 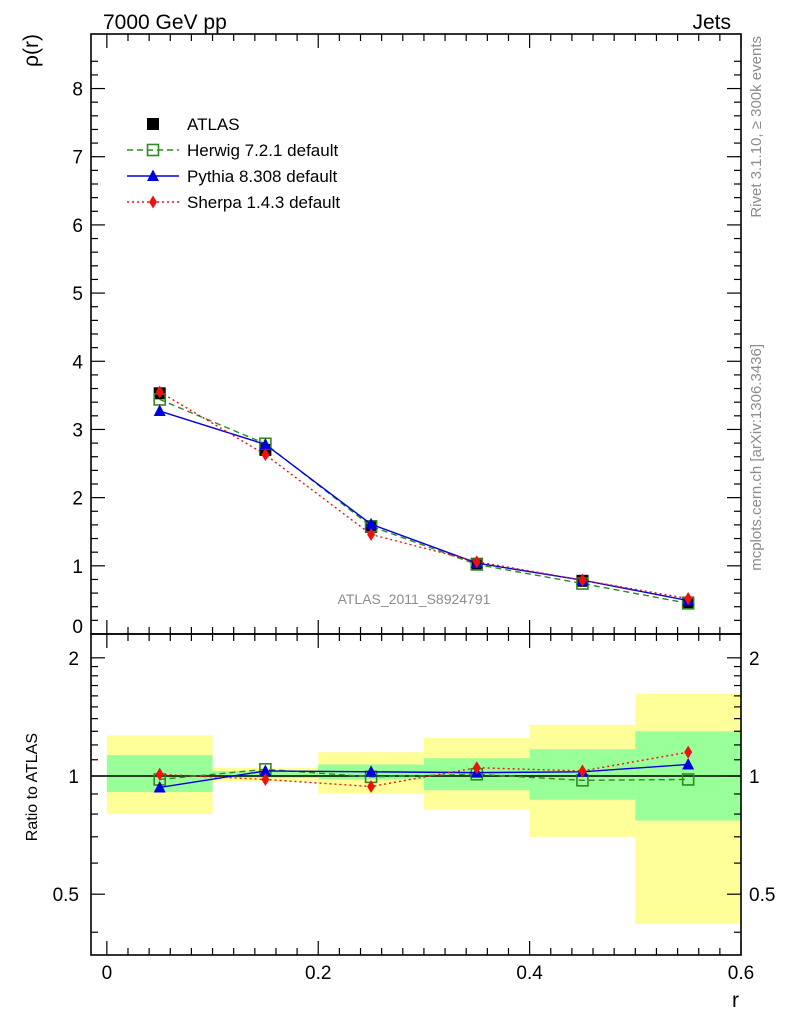 I want to click on ratio-ytick-label-right-1: 1, so click(x=754, y=777).